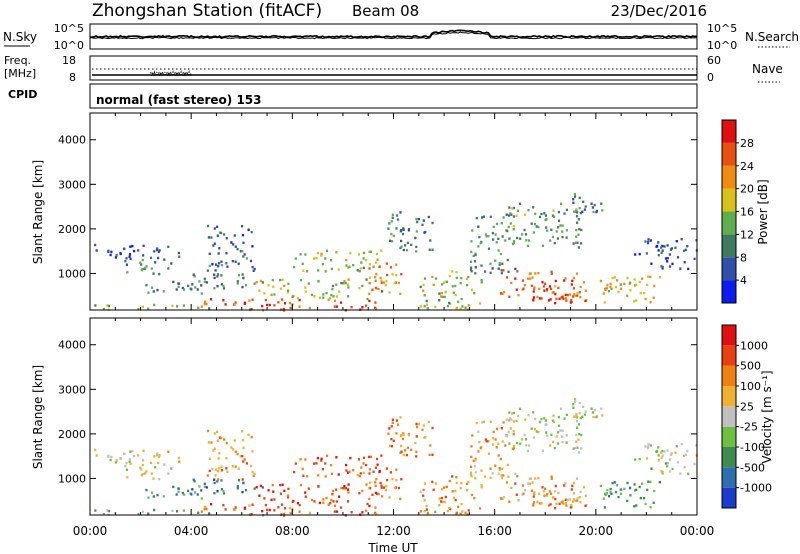 The image size is (800, 554). Describe the element at coordinates (747, 212) in the screenshot. I see `colorbar-tick-label: 16` at that location.